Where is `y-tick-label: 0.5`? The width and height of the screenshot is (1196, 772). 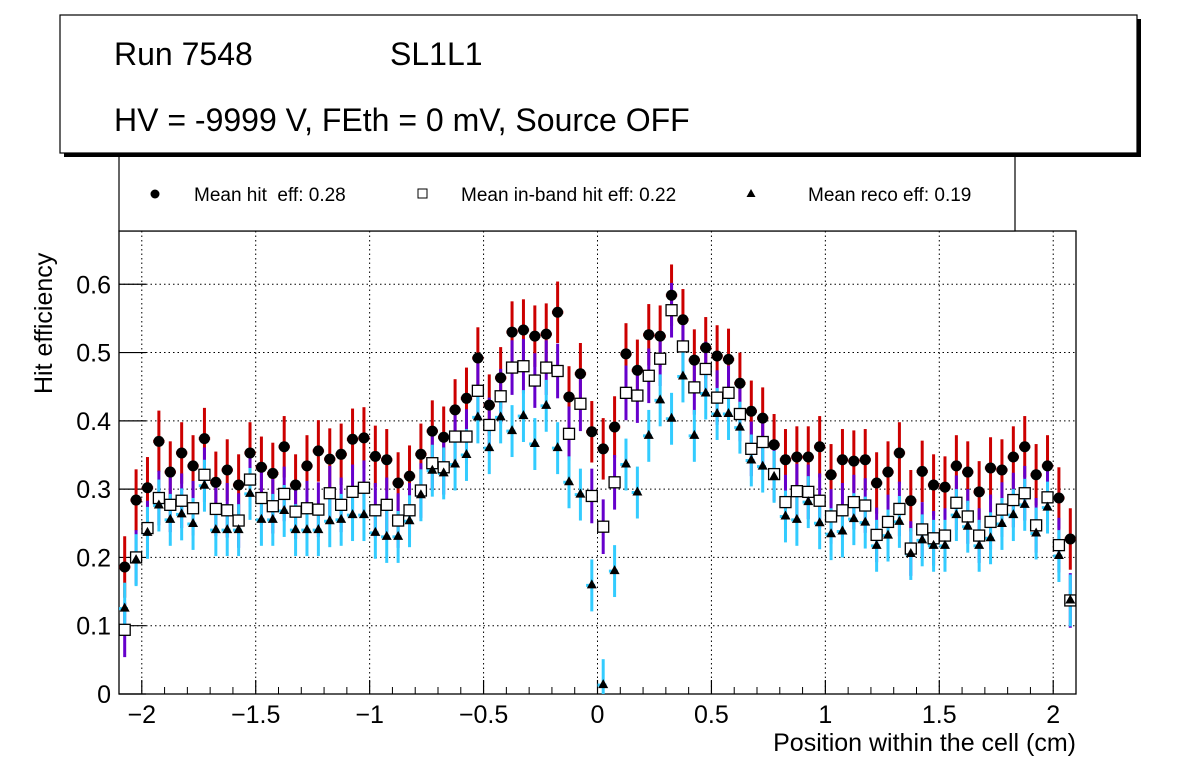
y-tick-label: 0.5 is located at coordinates (93, 354).